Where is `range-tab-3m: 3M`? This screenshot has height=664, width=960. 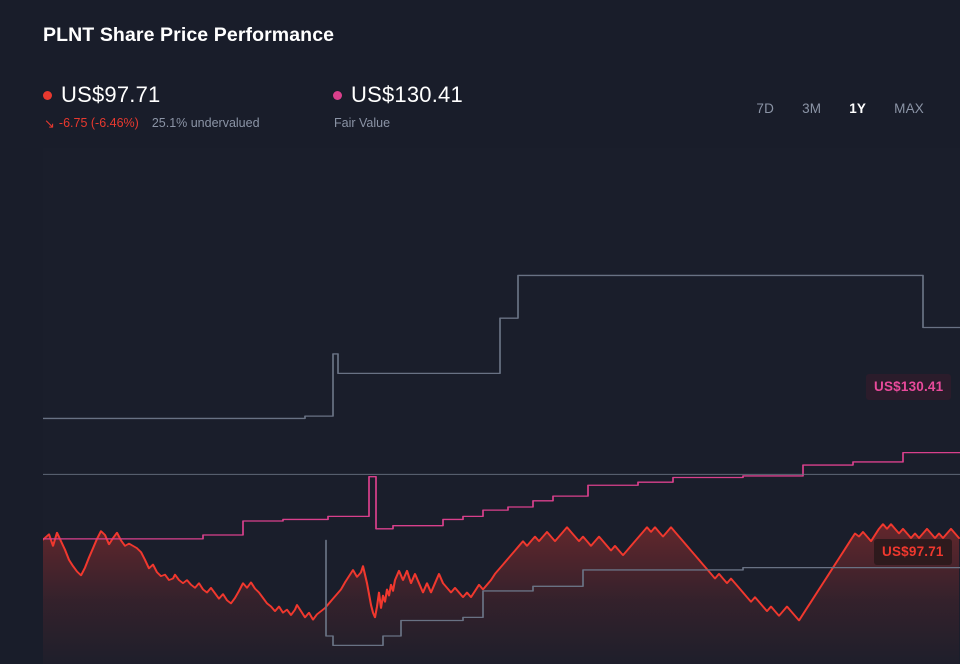 range-tab-3m: 3M is located at coordinates (812, 108).